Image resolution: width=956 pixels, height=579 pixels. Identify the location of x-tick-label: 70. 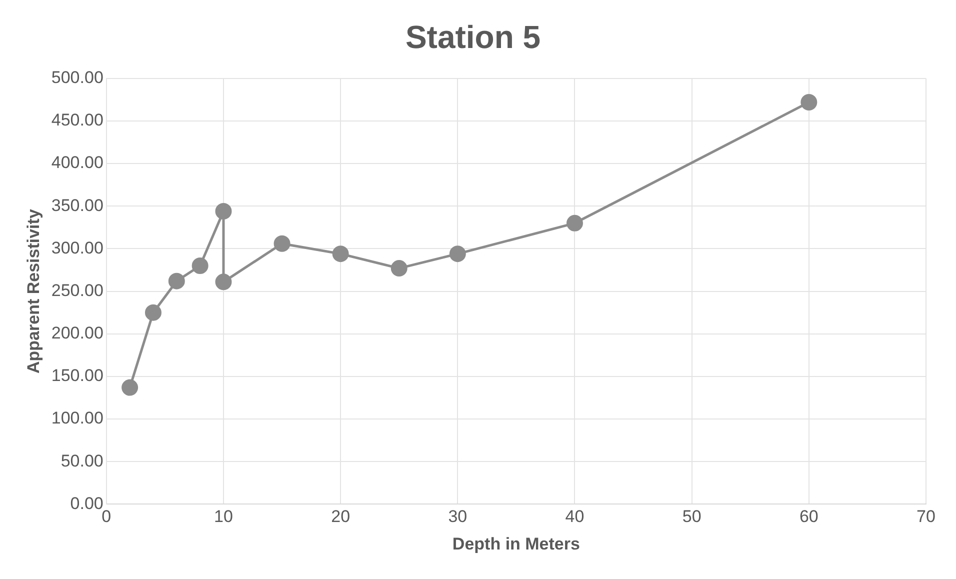
(926, 516).